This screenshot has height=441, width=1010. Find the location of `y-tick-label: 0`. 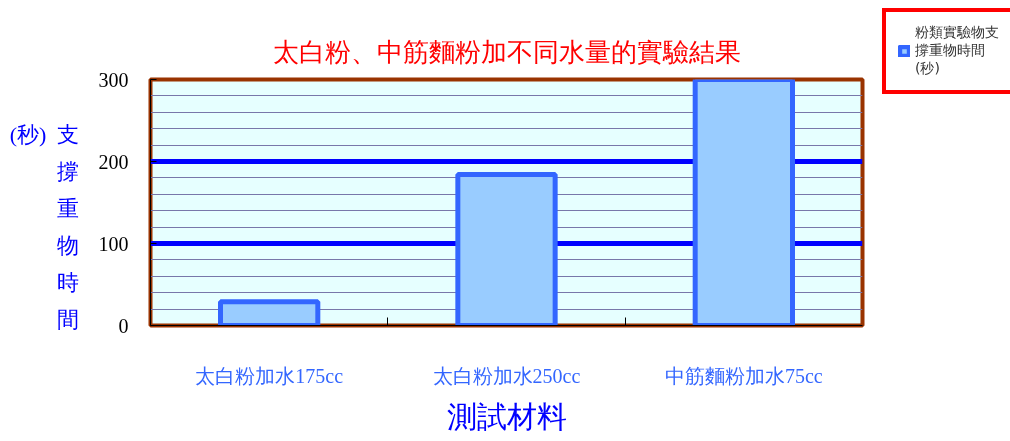

y-tick-label: 0 is located at coordinates (123, 325).